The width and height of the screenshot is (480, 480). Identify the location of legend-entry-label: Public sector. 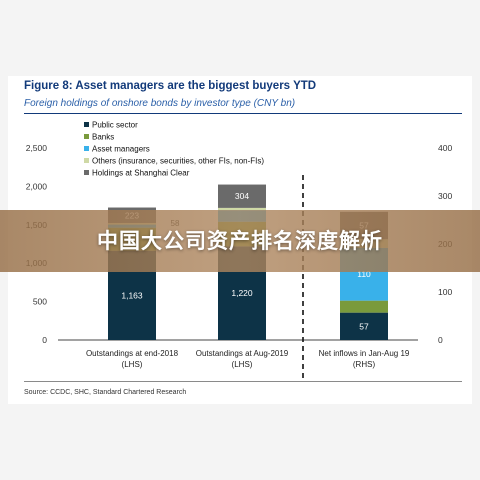
(115, 125).